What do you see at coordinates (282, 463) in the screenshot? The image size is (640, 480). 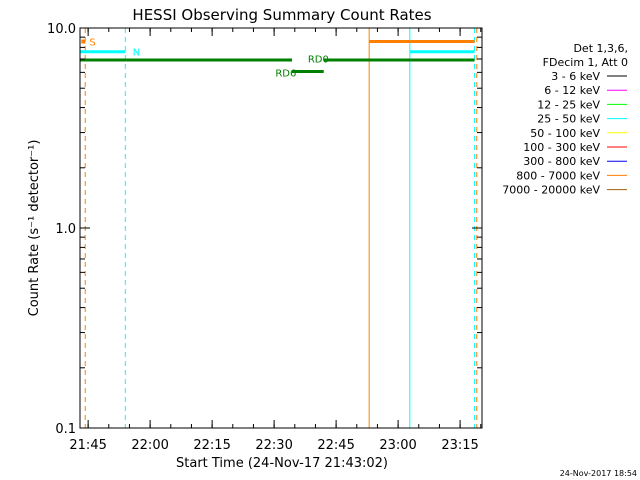 I see `x-axis-label: Start Time (24-Nov-17 21:43:02)` at bounding box center [282, 463].